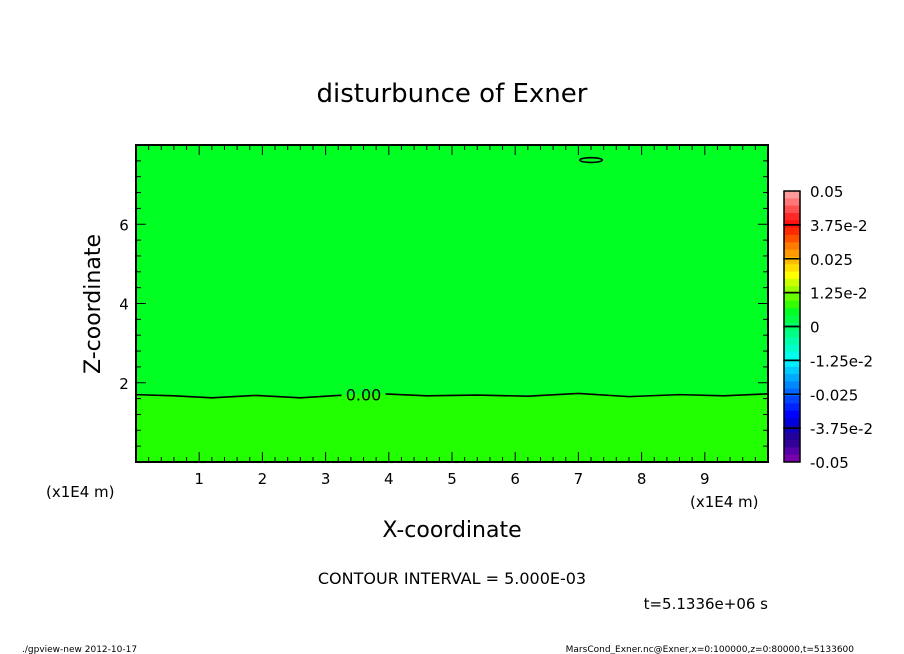  Describe the element at coordinates (839, 226) in the screenshot. I see `colorbar-label: 3.75e-2` at that location.